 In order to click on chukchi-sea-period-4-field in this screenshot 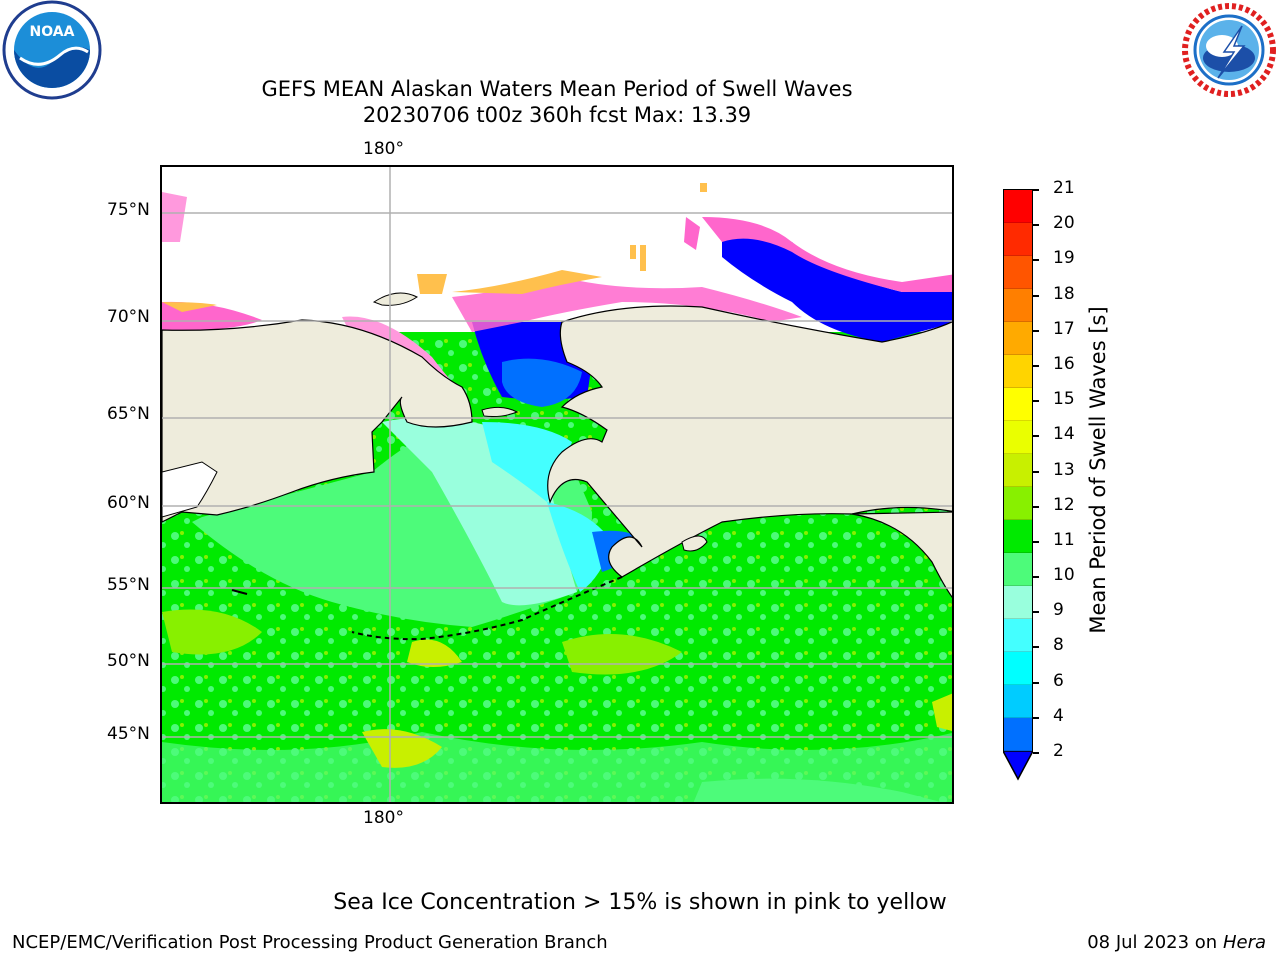, I will do `click(542, 382)`.